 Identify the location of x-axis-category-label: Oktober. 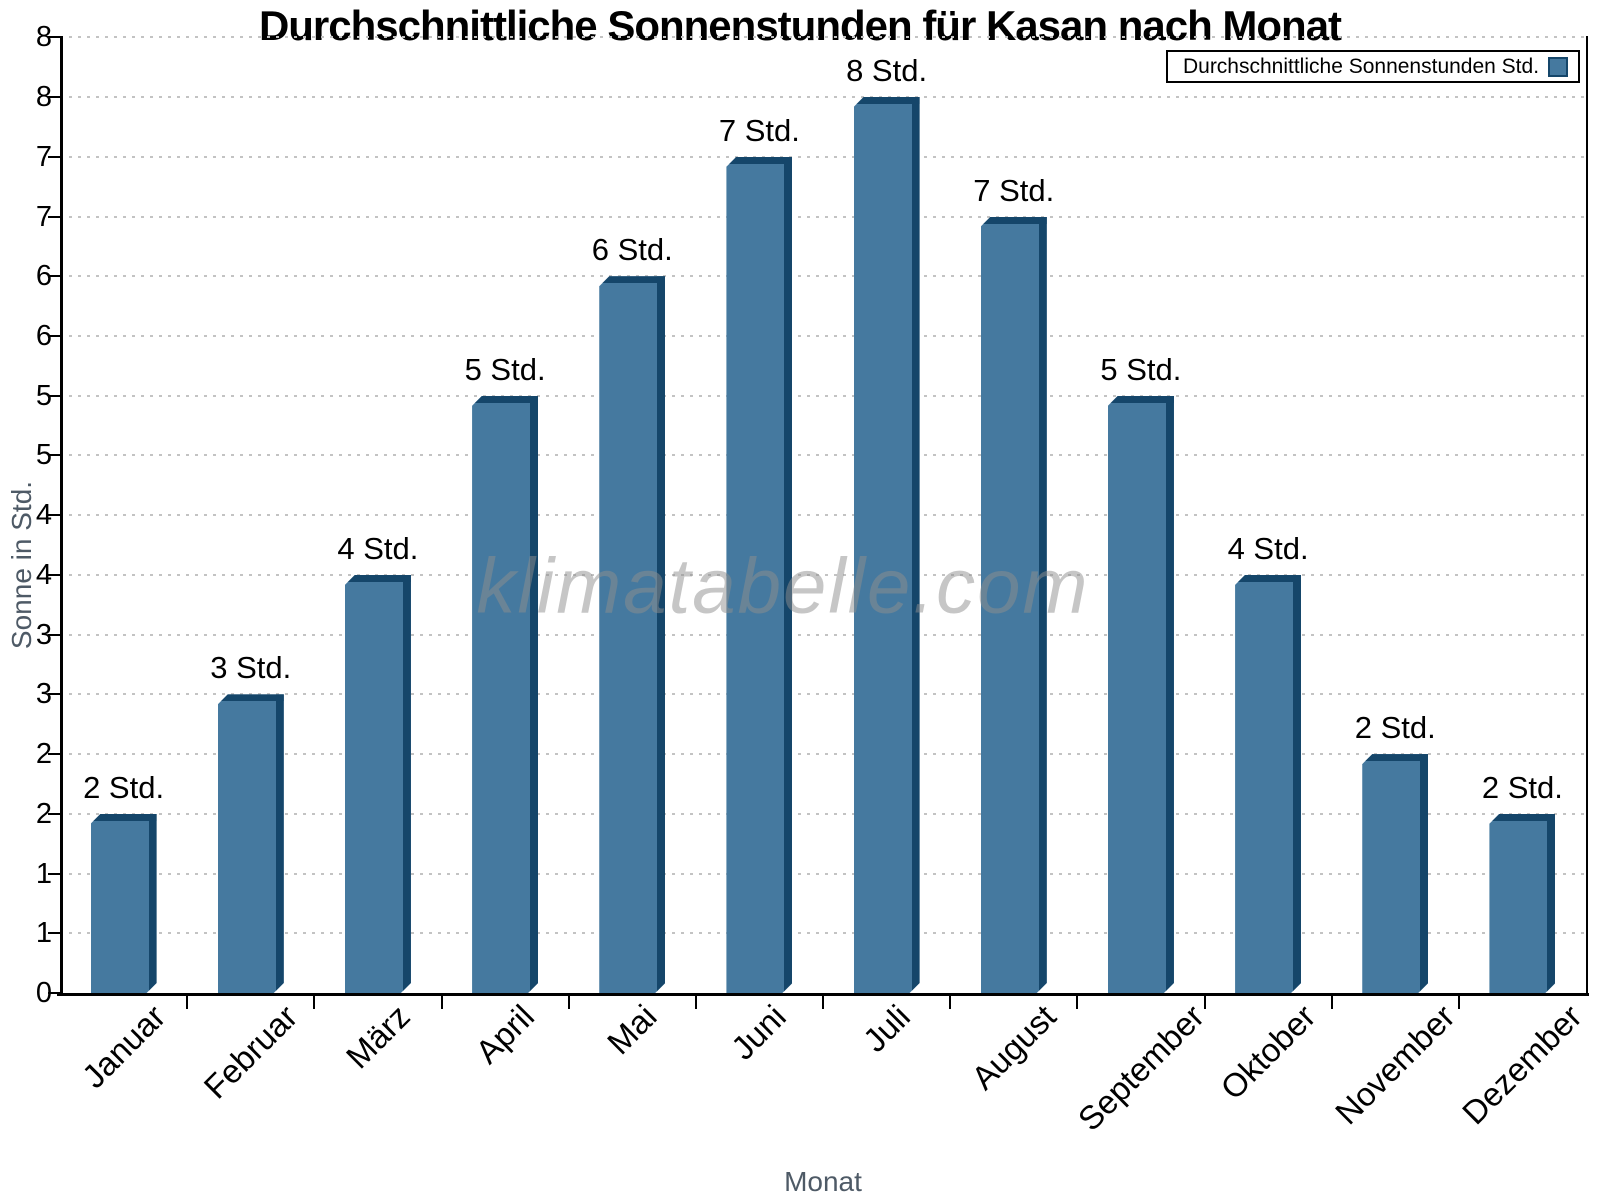
(1268, 1052).